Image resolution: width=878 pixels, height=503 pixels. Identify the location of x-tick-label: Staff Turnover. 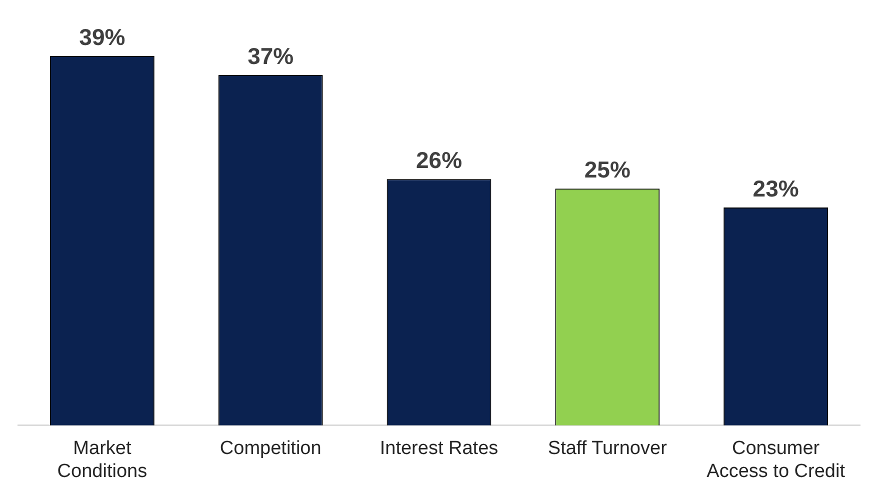
(608, 449).